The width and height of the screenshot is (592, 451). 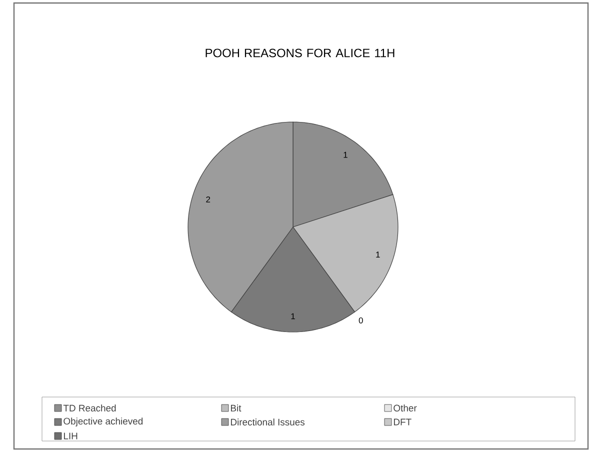 What do you see at coordinates (405, 408) in the screenshot?
I see `legend-label: Other` at bounding box center [405, 408].